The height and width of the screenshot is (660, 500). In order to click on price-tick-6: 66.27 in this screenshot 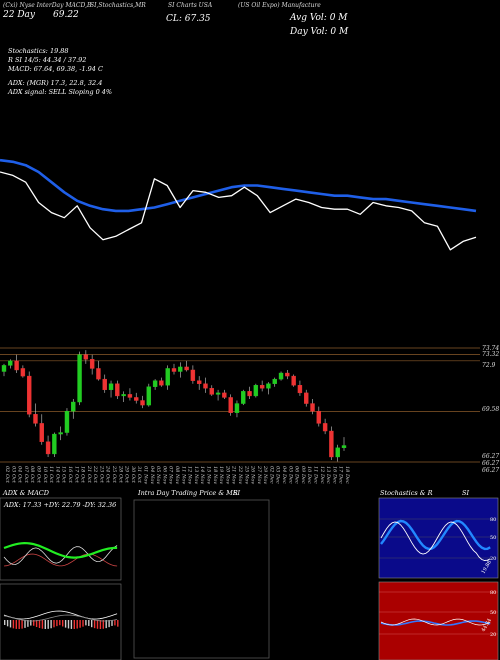, I will do `click(491, 463)`.